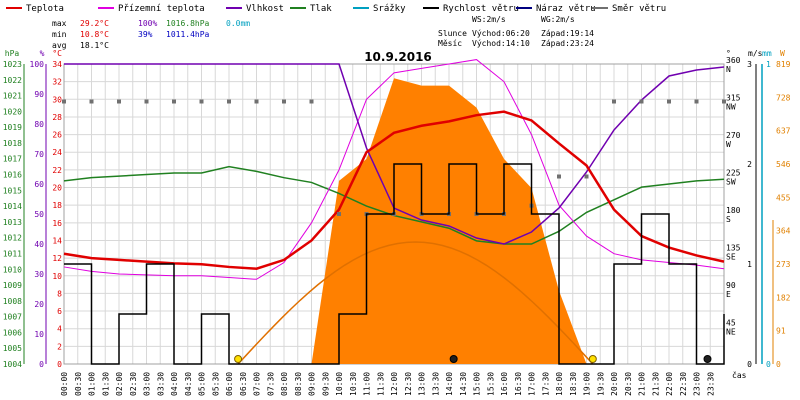 The width and height of the screenshot is (800, 400). Describe the element at coordinates (59, 34) in the screenshot. I see `stat-label: min` at that location.